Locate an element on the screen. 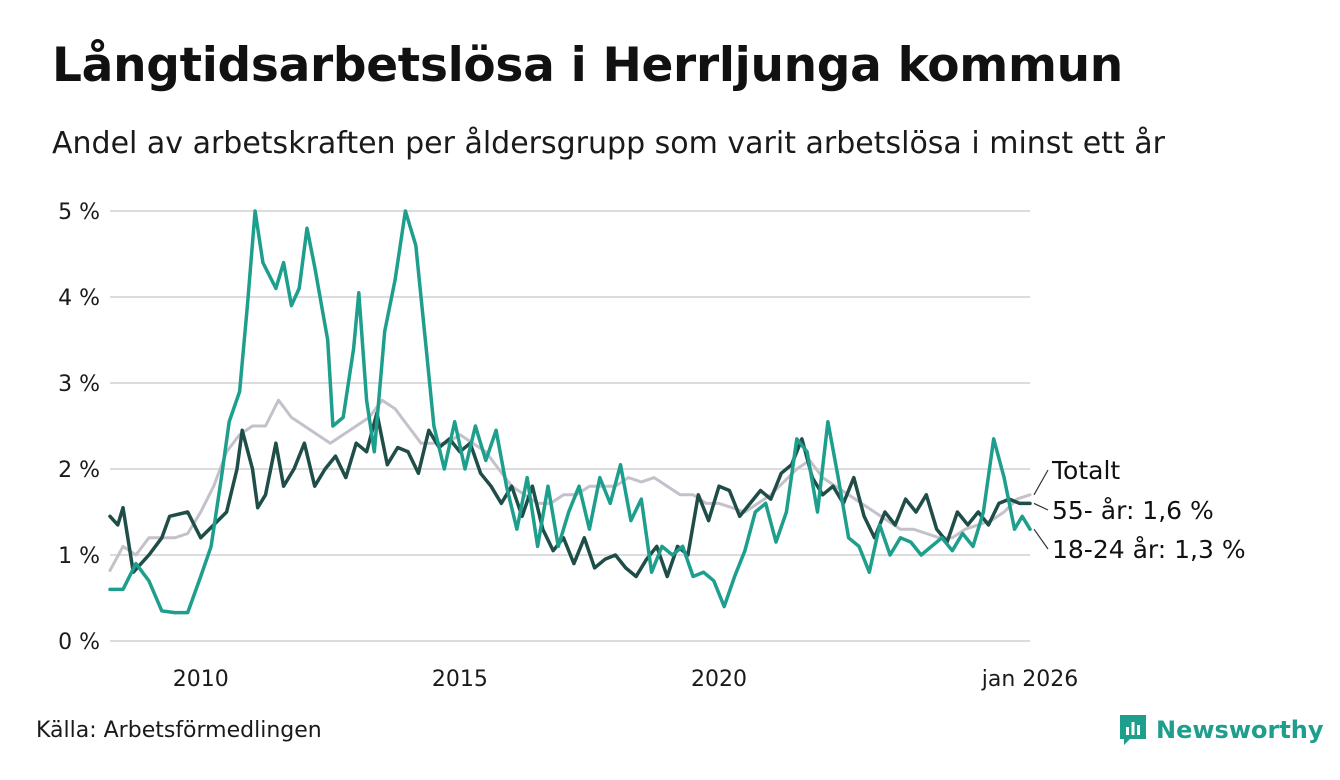  chart-title: Långtidsarbetslösa i Herrljunga kommun is located at coordinates (587, 65).